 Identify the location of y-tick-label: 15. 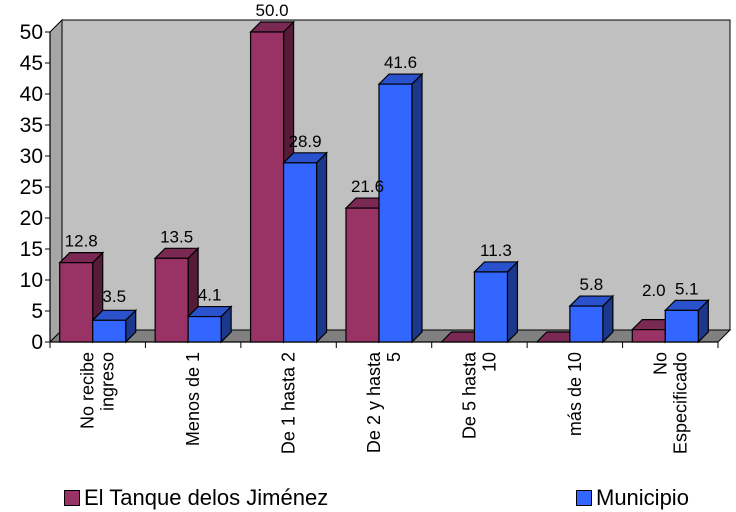
(31, 249).